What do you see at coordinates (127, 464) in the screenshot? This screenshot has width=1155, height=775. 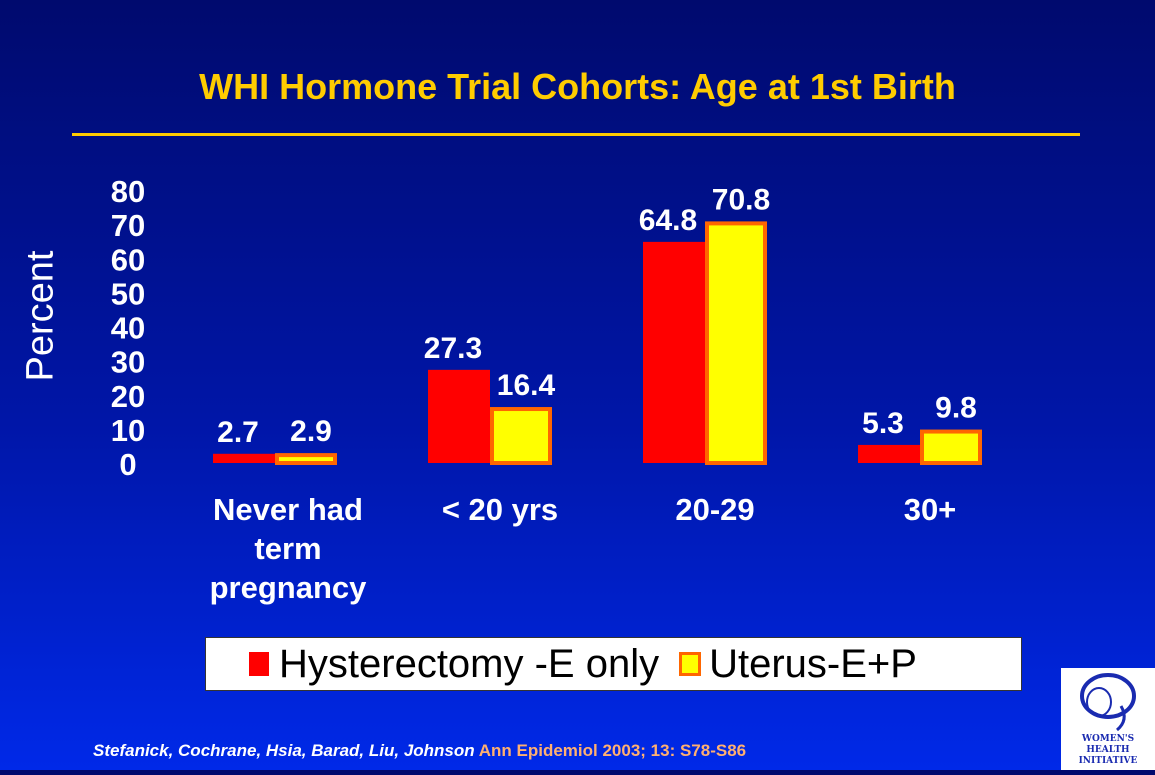 I see `y-tick-label: 0` at bounding box center [127, 464].